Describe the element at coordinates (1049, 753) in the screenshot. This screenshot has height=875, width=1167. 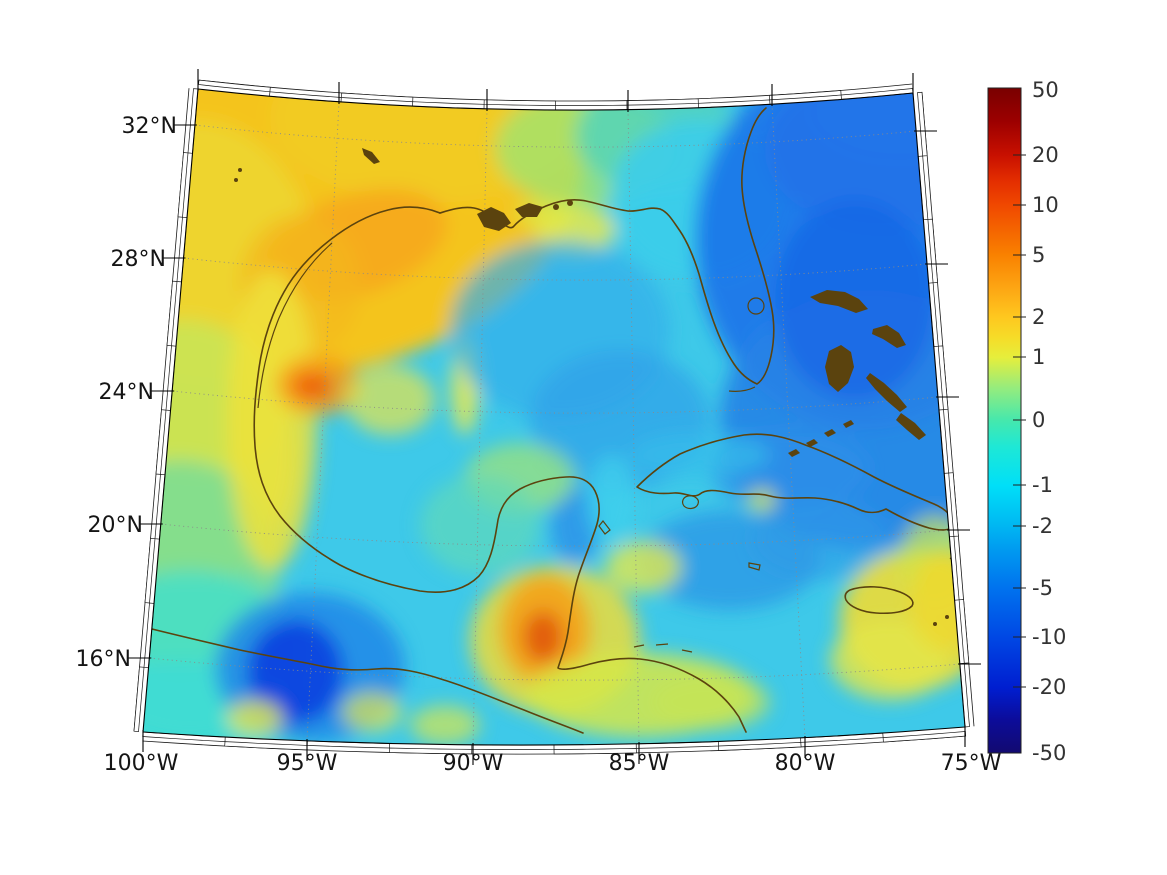
I see `cbar-label-m50: -50` at that location.